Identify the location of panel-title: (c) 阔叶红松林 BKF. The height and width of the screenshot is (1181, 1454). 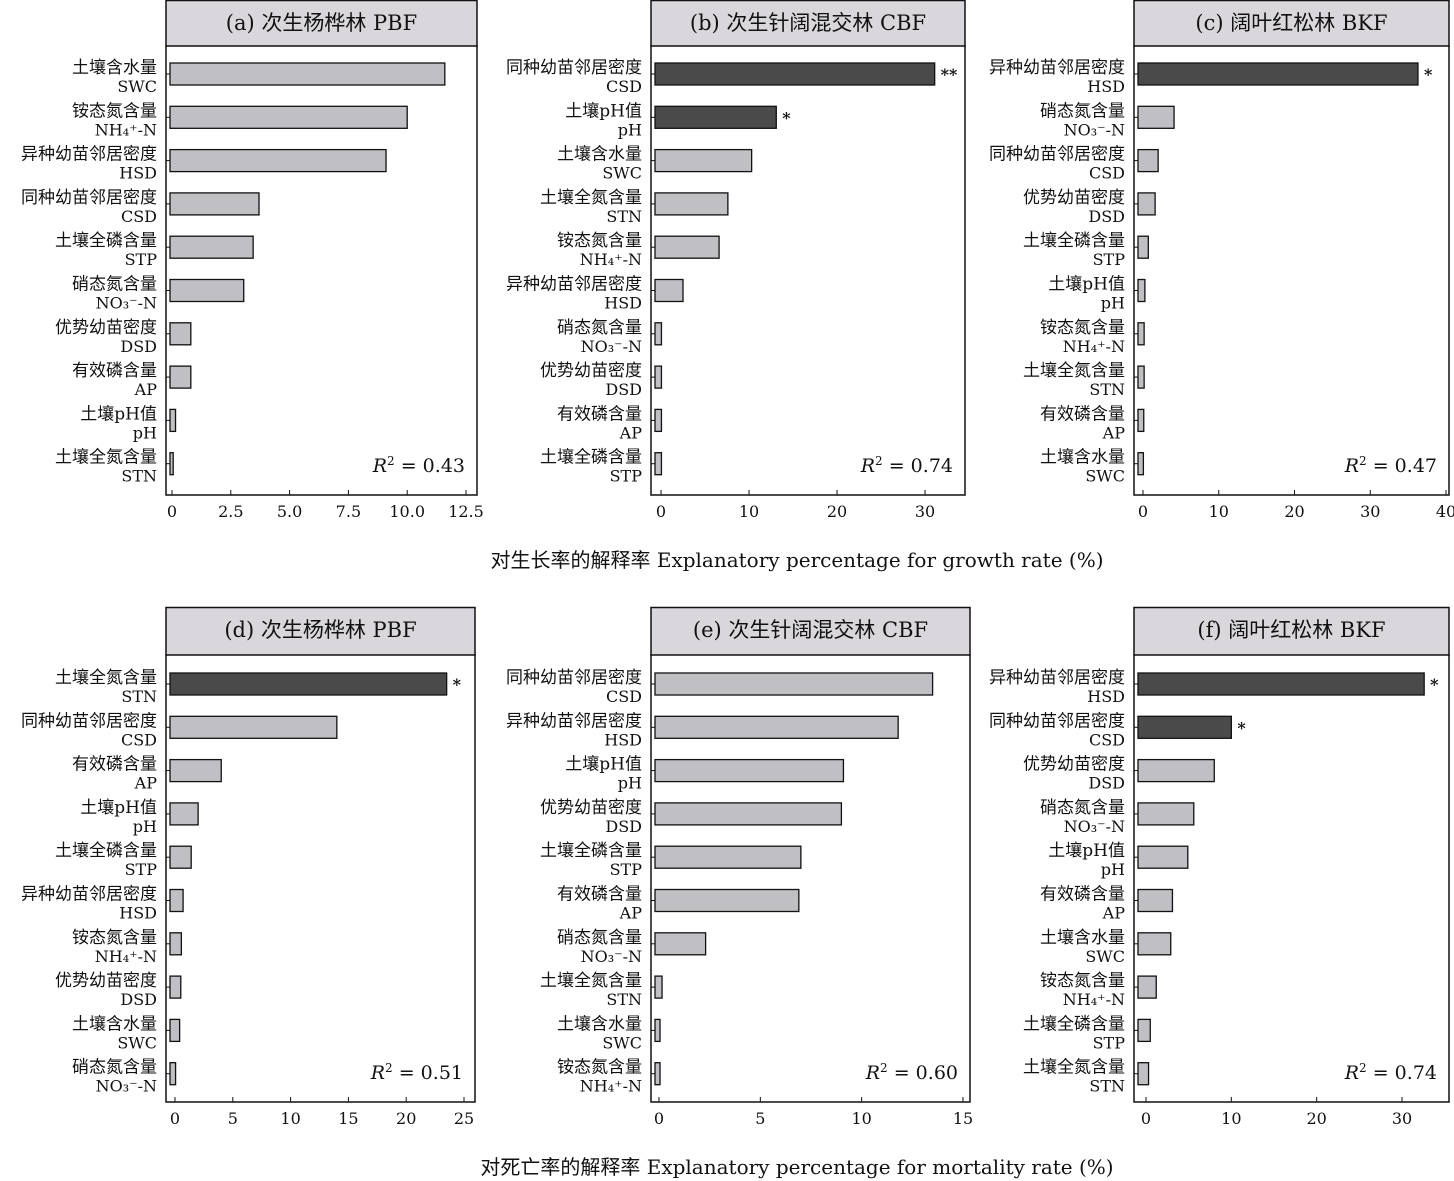
(1291, 23).